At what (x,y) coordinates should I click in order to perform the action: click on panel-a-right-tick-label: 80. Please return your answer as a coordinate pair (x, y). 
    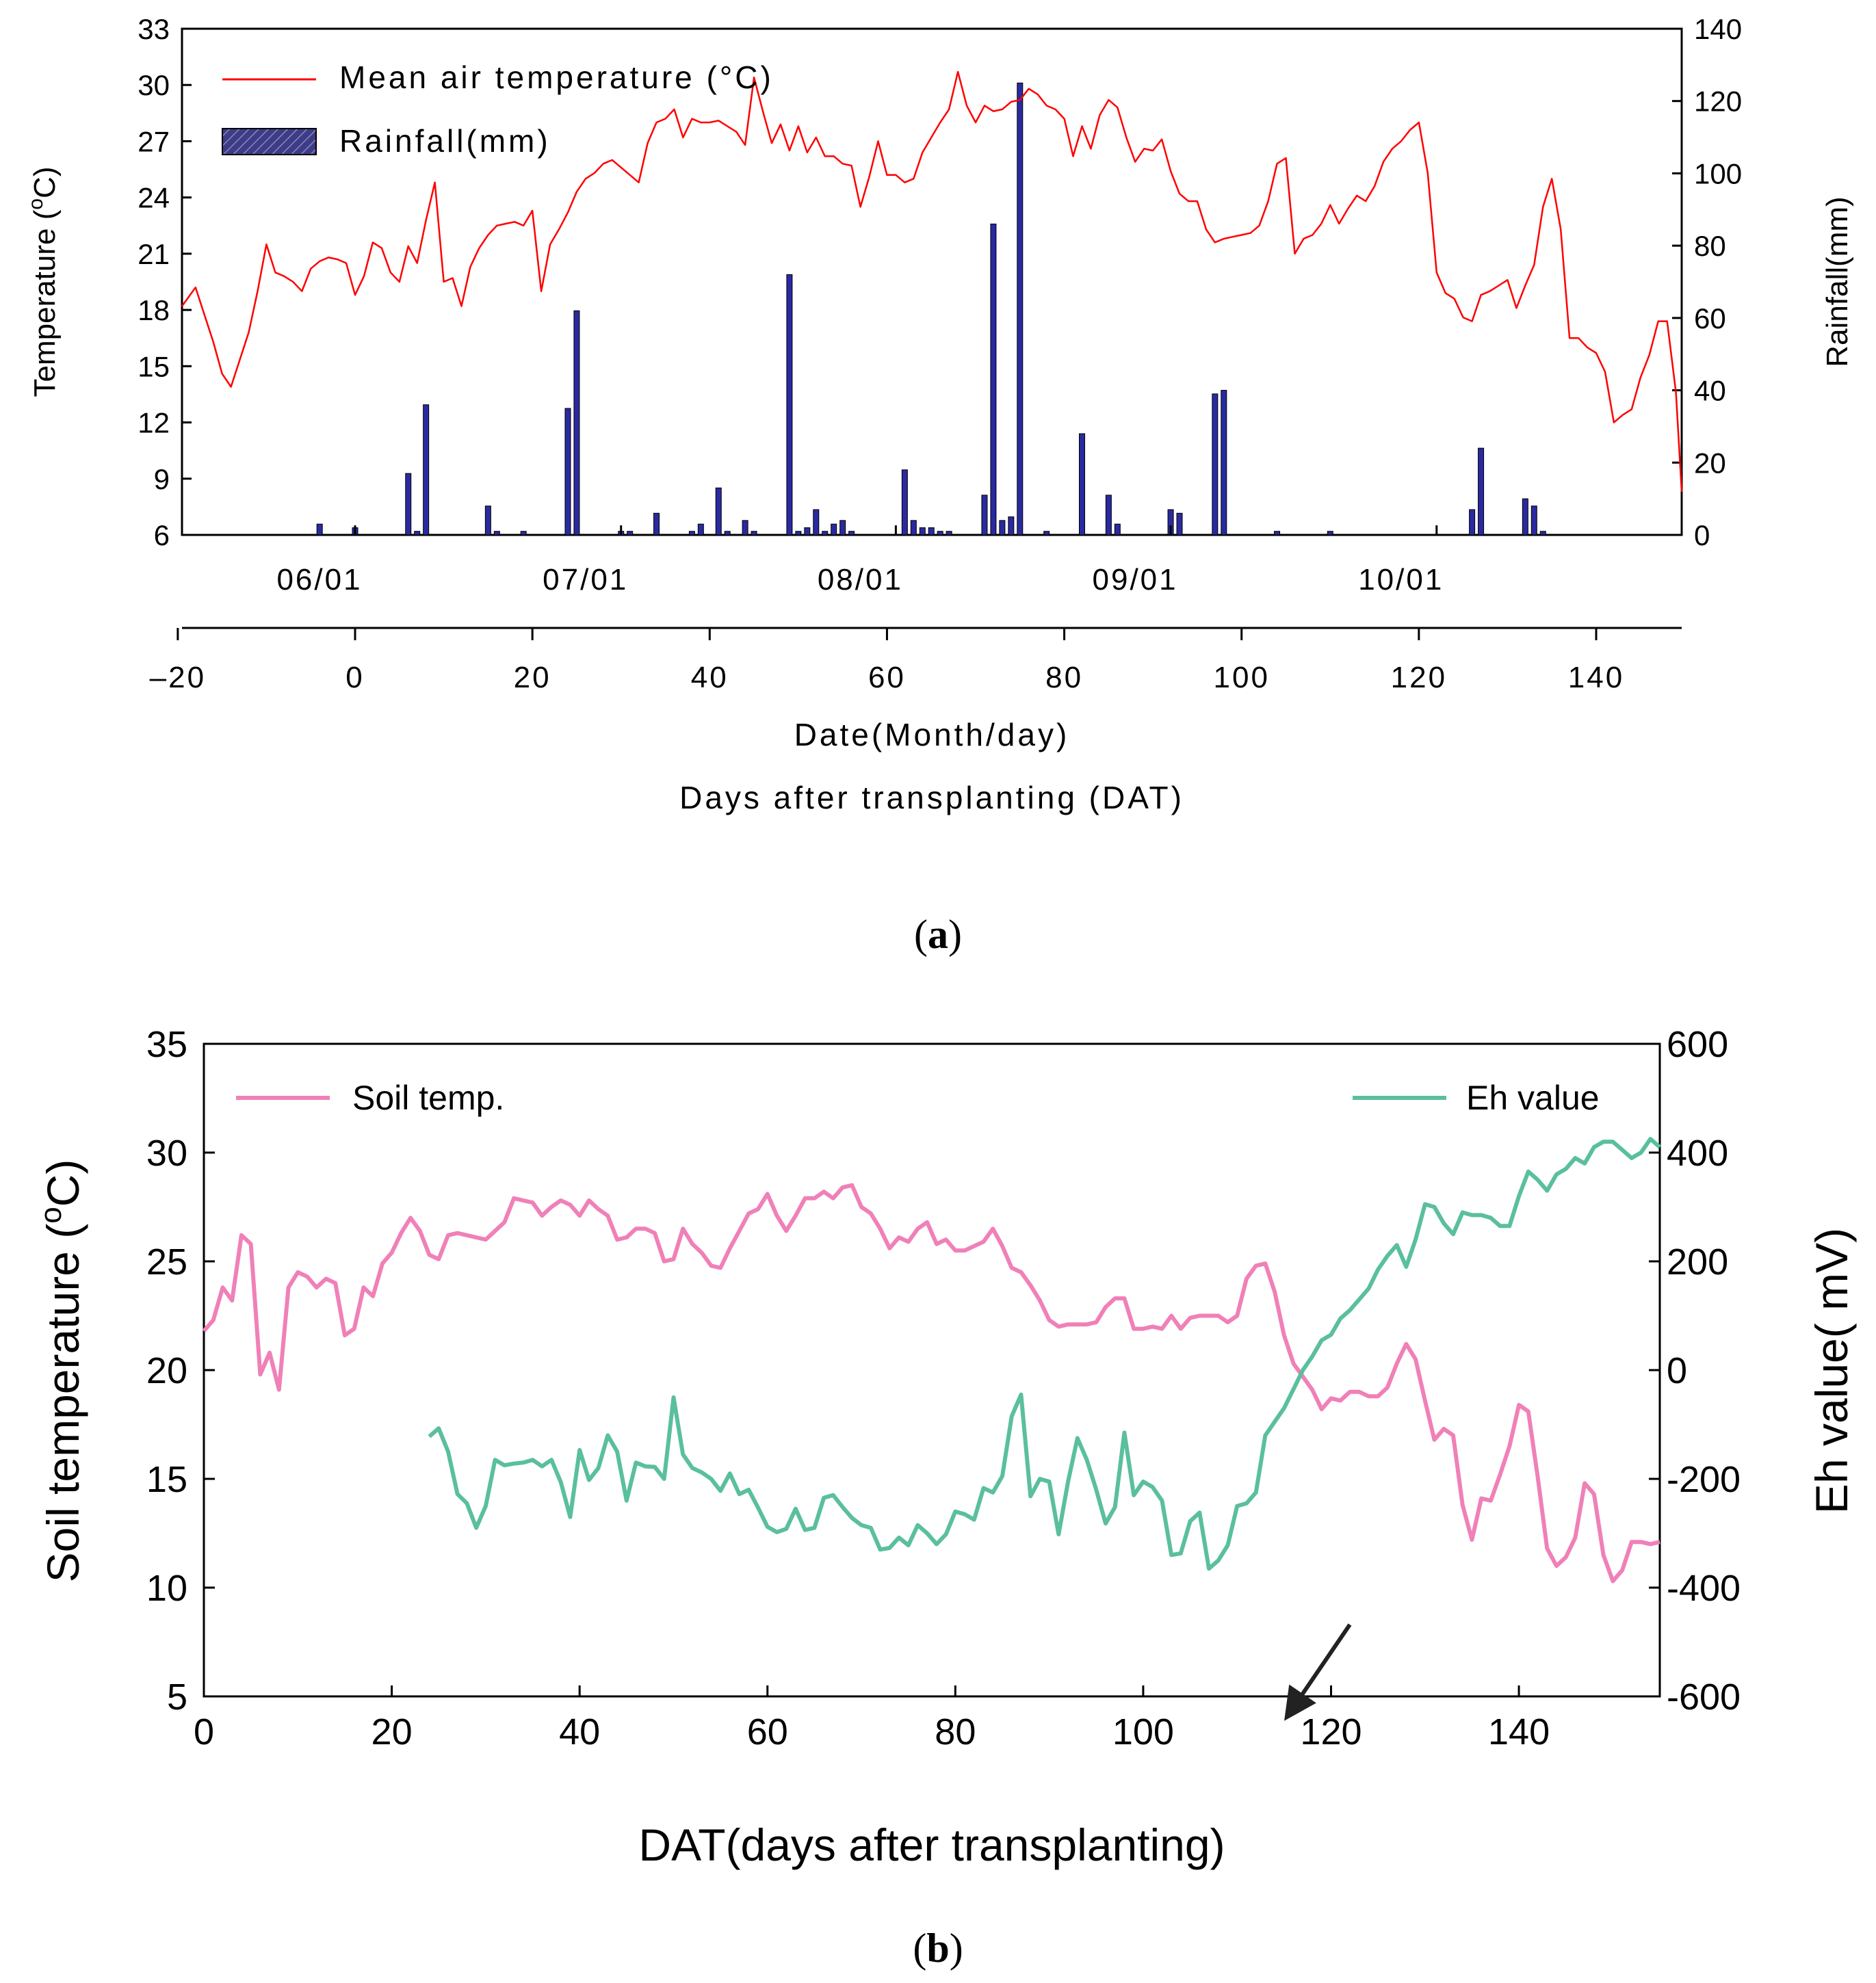
    Looking at the image, I should click on (1710, 246).